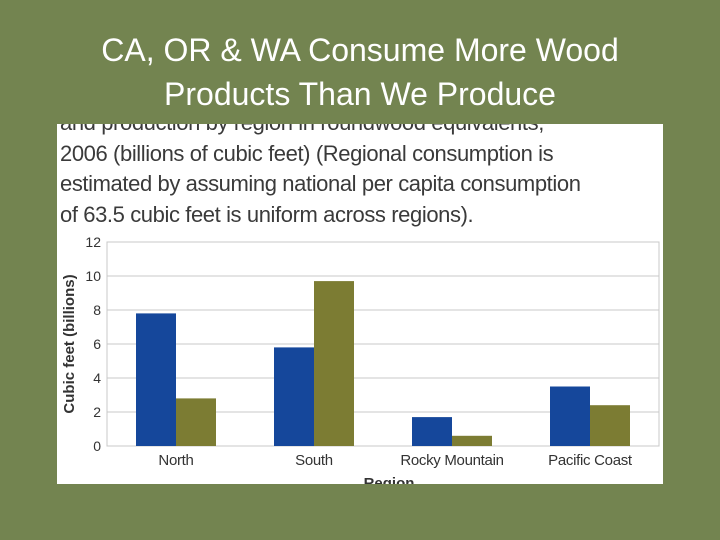 The width and height of the screenshot is (720, 540). Describe the element at coordinates (570, 416) in the screenshot. I see `bar-pacific-coast-s1` at that location.